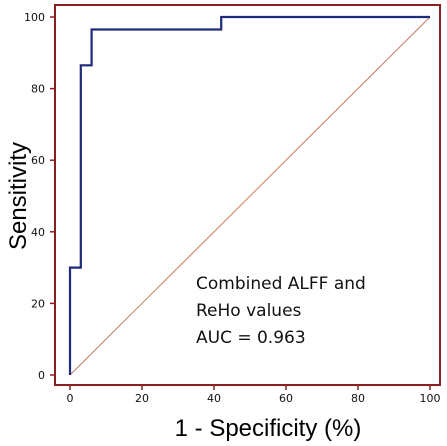  I want to click on annotation-line-1: Combined ALFF and, so click(281, 284).